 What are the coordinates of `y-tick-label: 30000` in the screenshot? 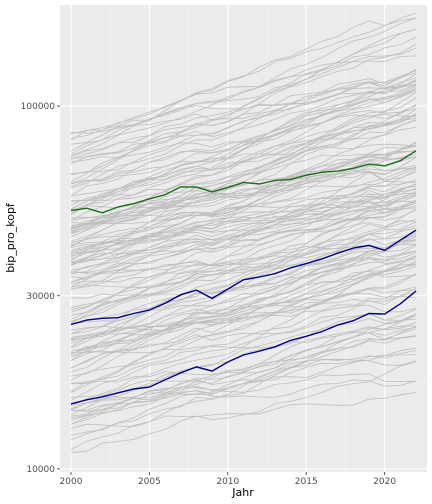 It's located at (40, 297).